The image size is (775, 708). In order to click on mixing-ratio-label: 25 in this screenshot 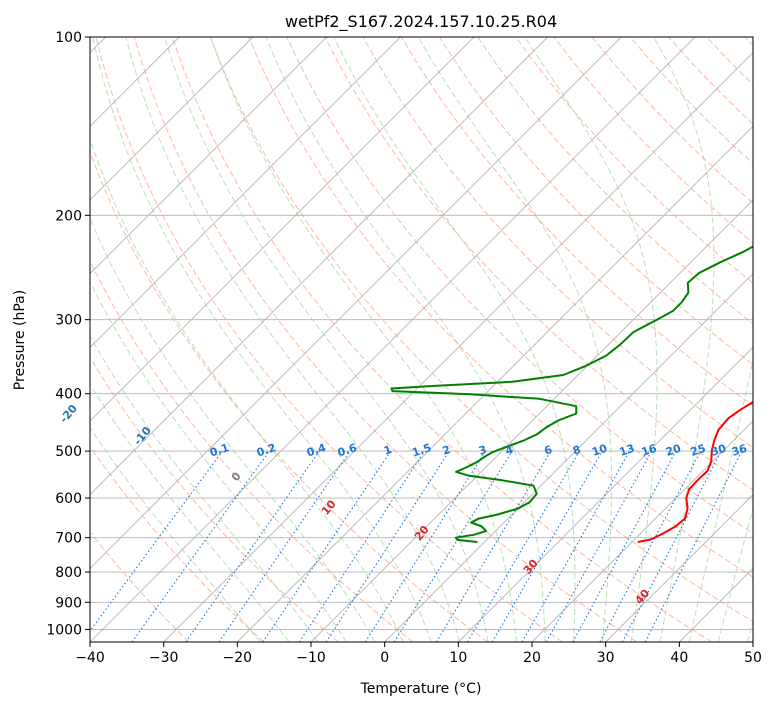, I will do `click(698, 450)`.